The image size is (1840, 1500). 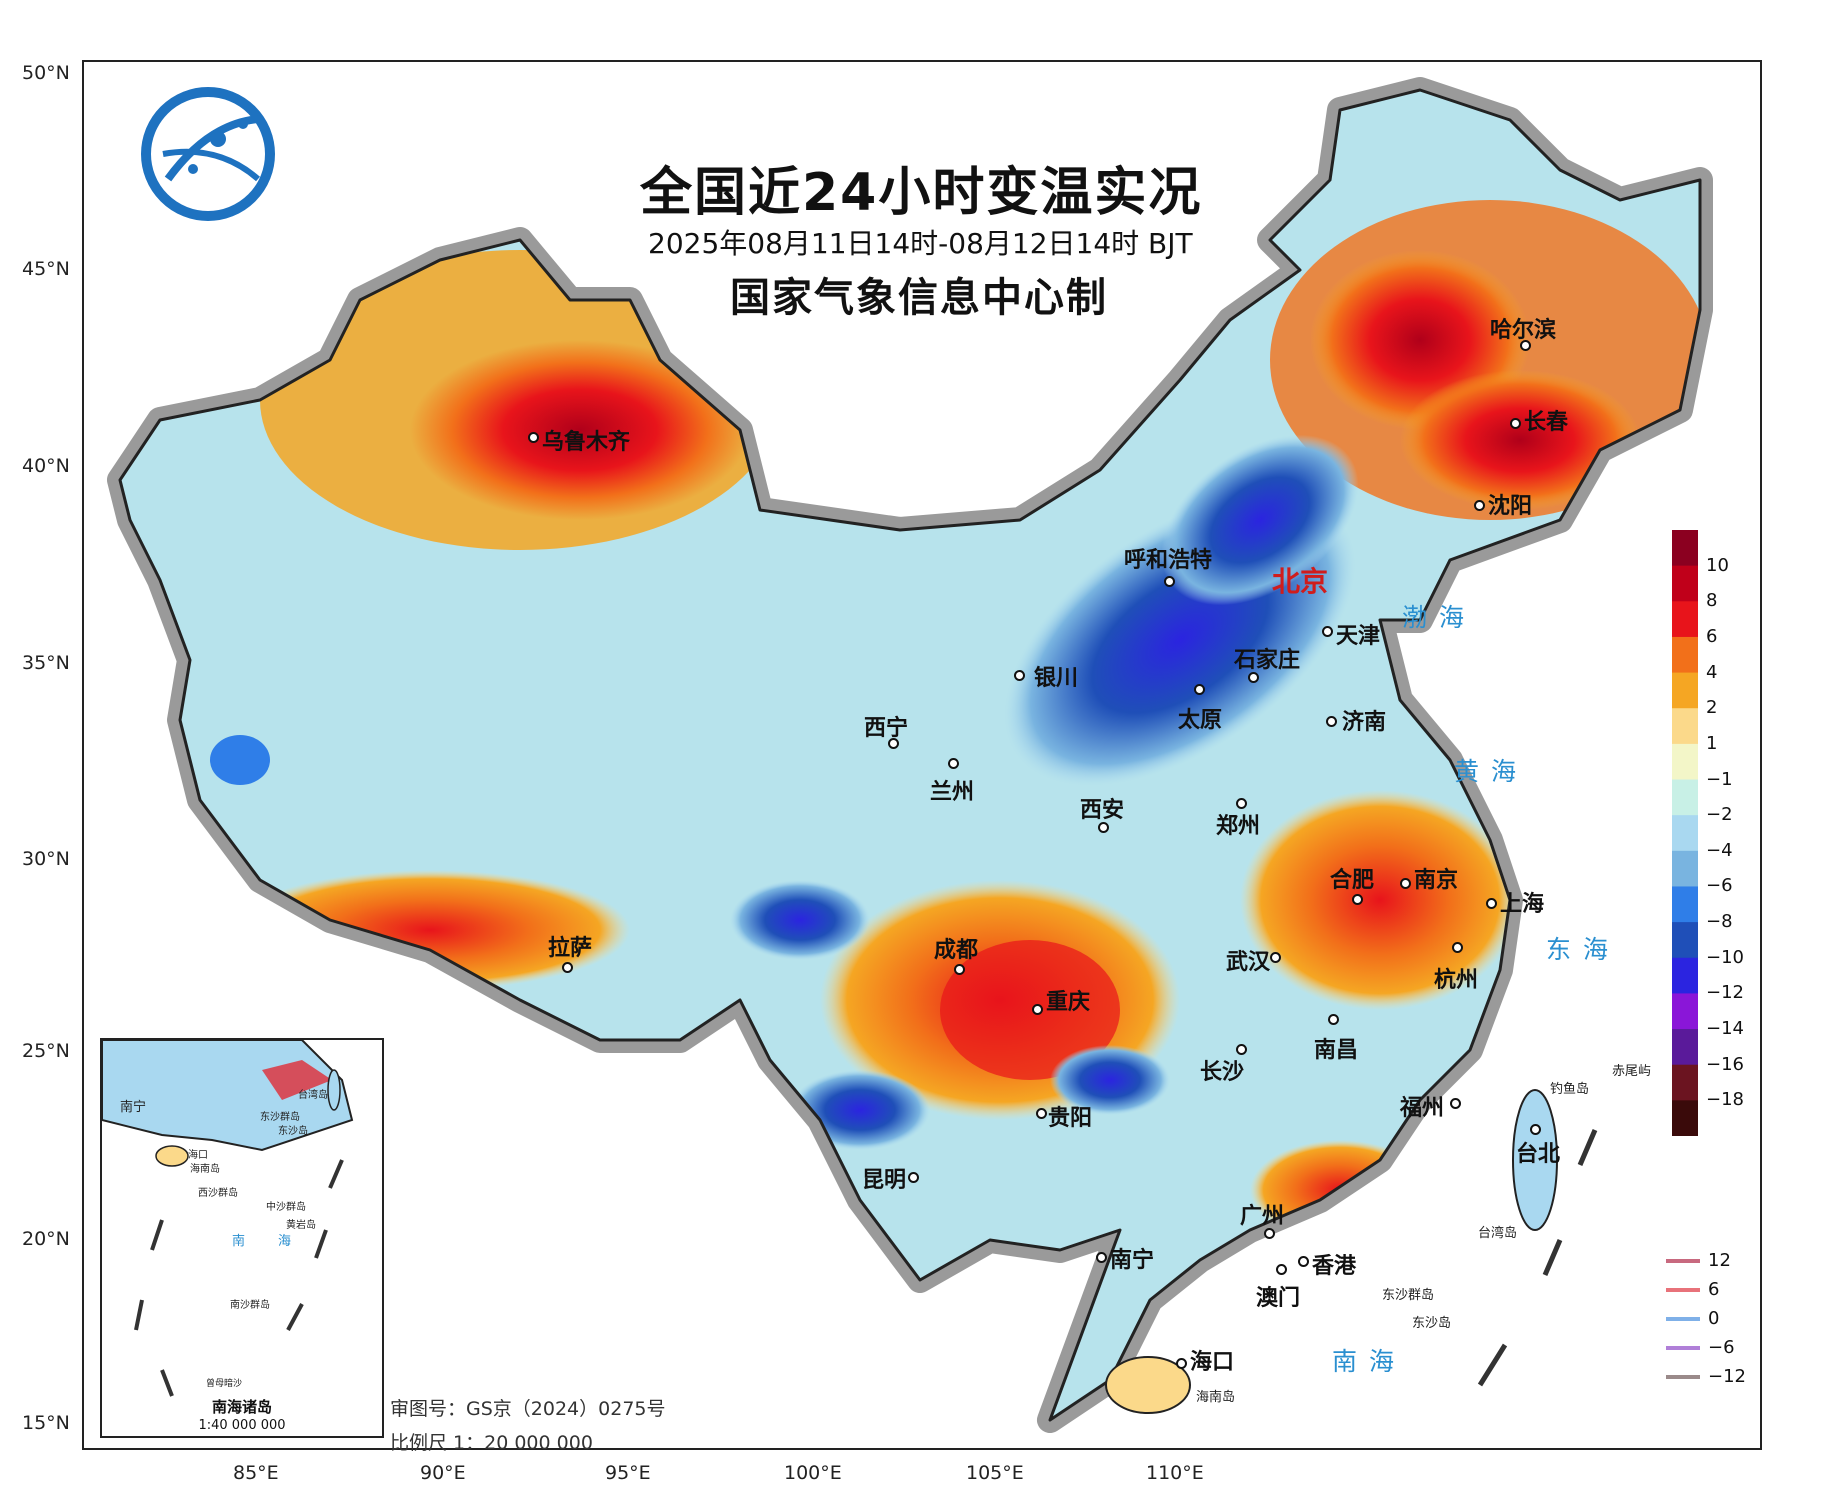 I want to click on line-legend-label-0: 0, so click(x=1714, y=1318).